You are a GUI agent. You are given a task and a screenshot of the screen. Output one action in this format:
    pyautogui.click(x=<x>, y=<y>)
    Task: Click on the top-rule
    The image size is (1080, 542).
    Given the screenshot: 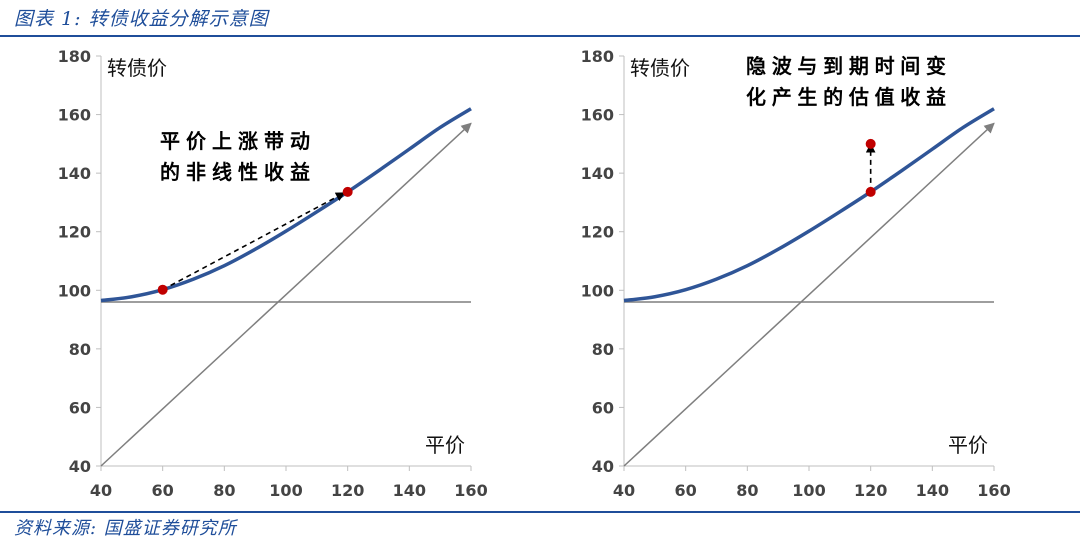 What is the action you would take?
    pyautogui.click(x=540, y=36)
    